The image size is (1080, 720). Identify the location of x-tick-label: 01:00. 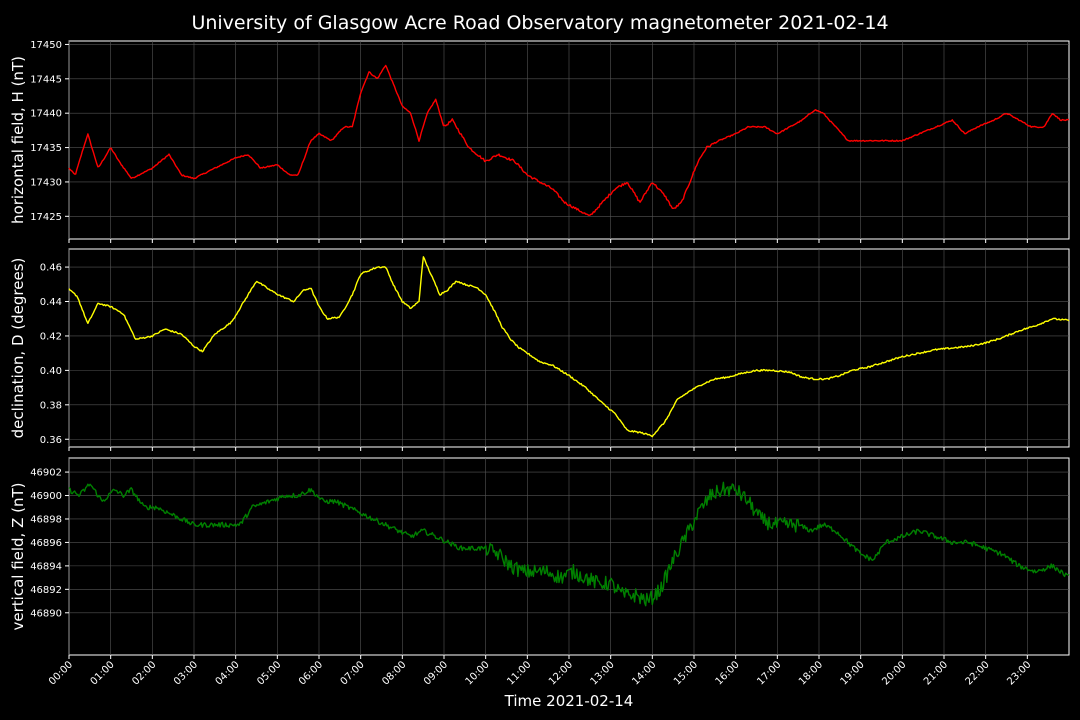
(103, 673).